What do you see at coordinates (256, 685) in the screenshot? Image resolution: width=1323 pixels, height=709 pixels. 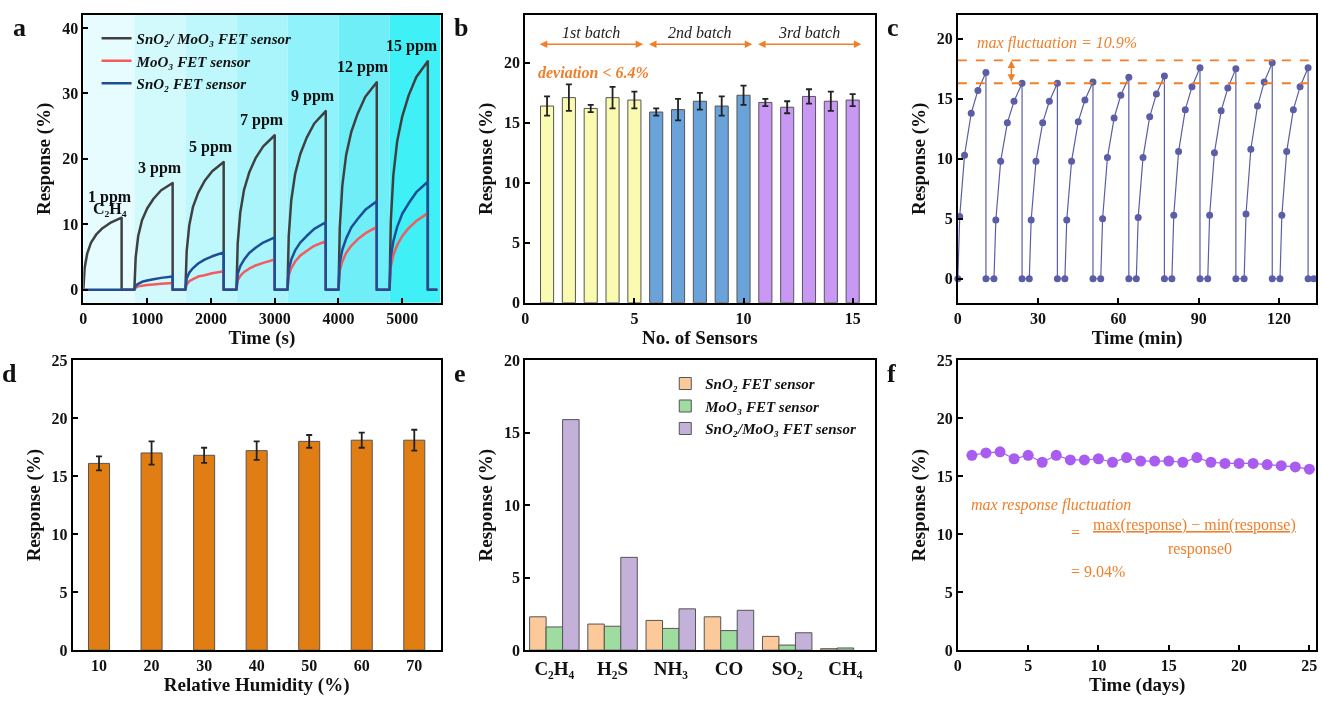 I see `x-axis-title: Relative Humidity (%)` at bounding box center [256, 685].